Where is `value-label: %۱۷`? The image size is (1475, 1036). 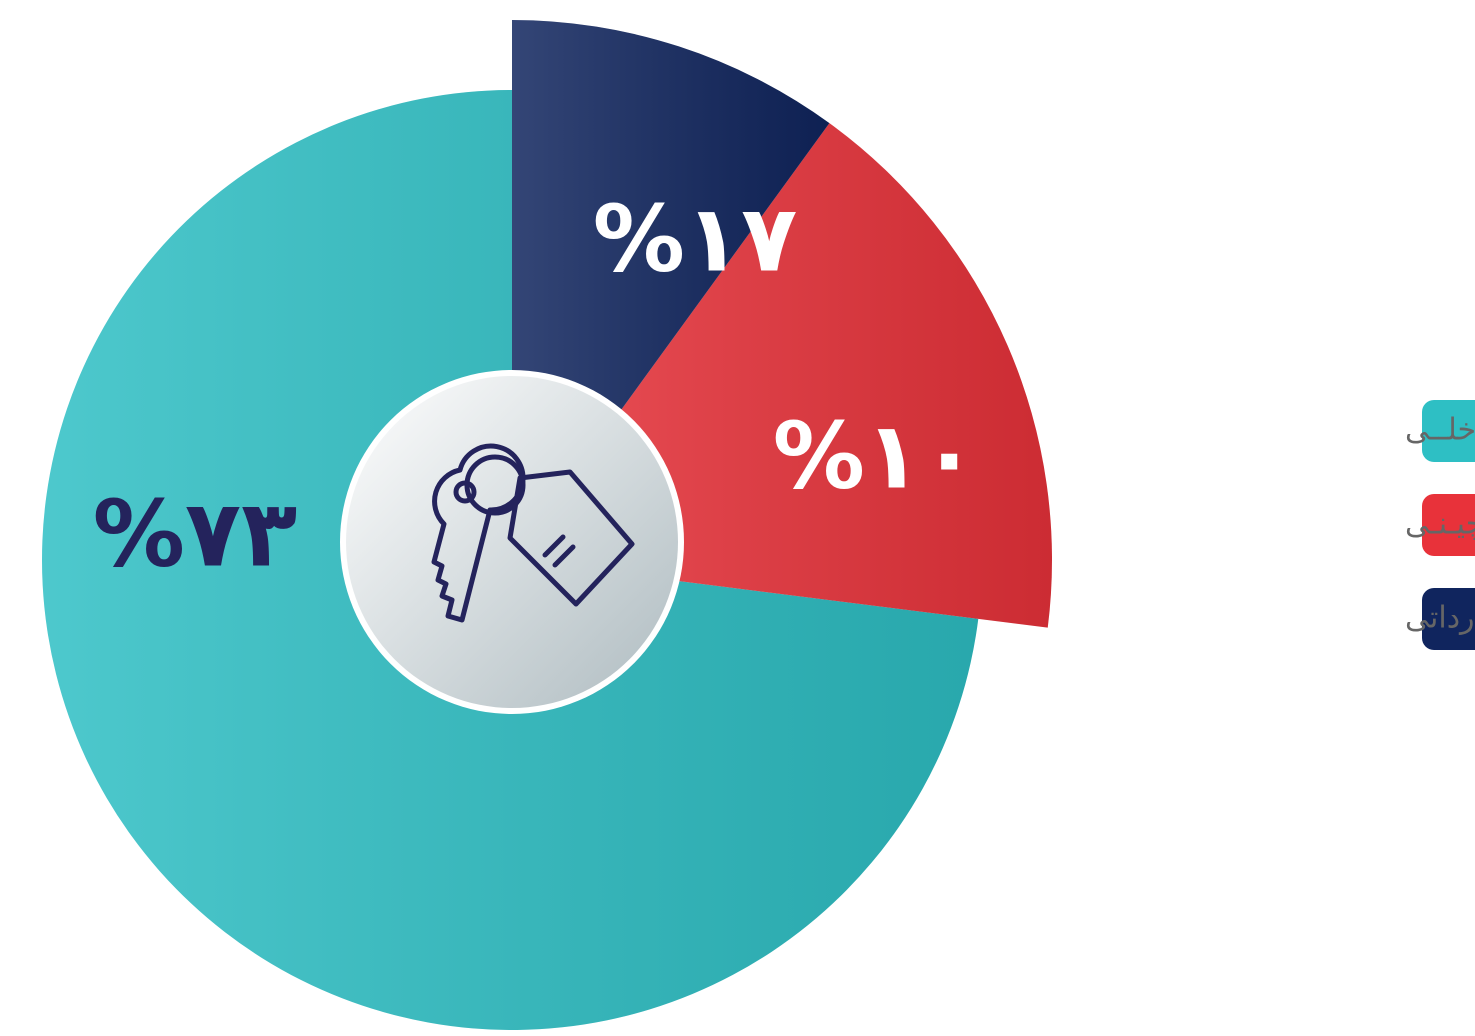 value-label: %۱۷ is located at coordinates (695, 238).